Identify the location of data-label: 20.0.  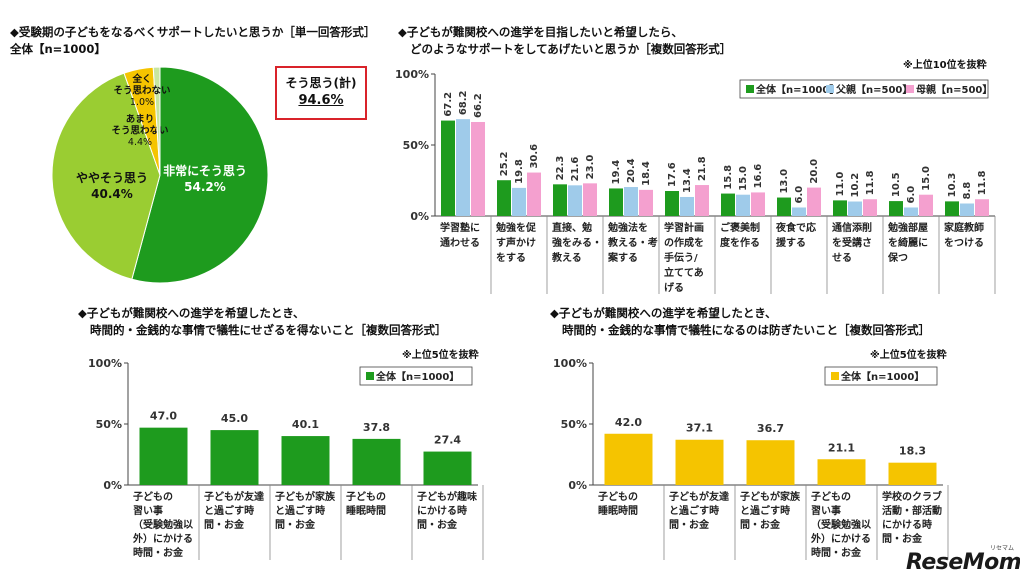
(814, 171).